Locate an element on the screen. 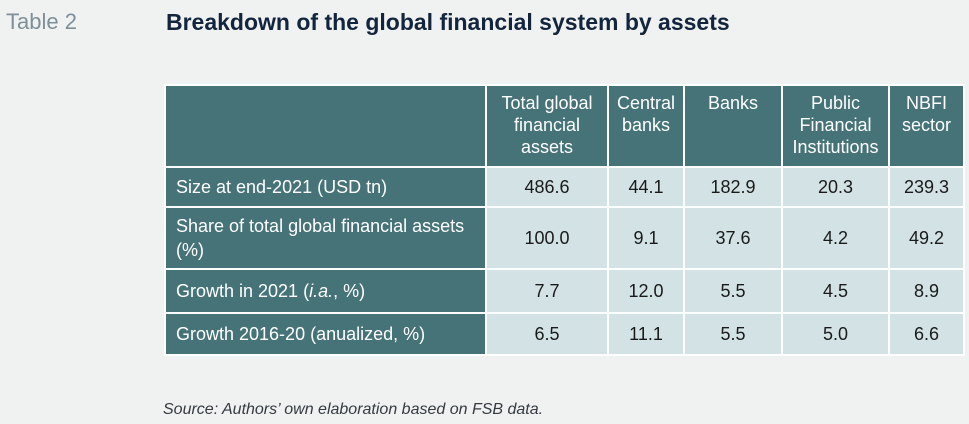 Image resolution: width=969 pixels, height=424 pixels. row-label-size: Size at end-2021 (USD tn) is located at coordinates (325, 187).